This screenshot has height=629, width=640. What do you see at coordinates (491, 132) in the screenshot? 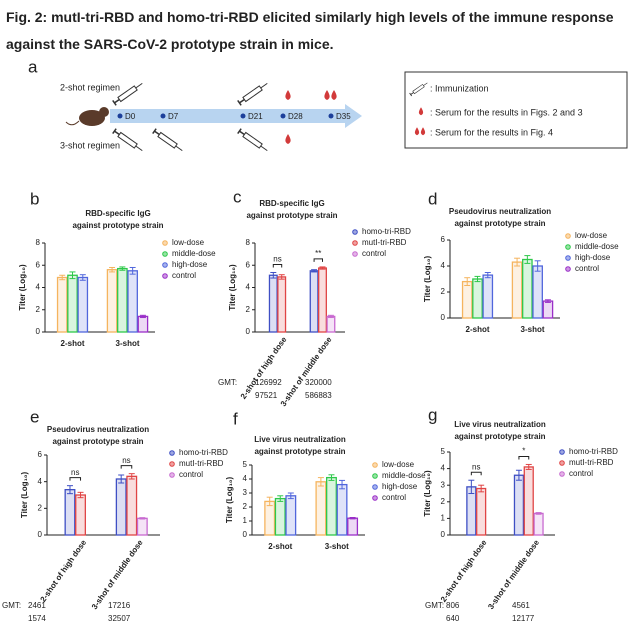
I see `legend-text: : Serum for the results in Fig. 4` at bounding box center [491, 132].